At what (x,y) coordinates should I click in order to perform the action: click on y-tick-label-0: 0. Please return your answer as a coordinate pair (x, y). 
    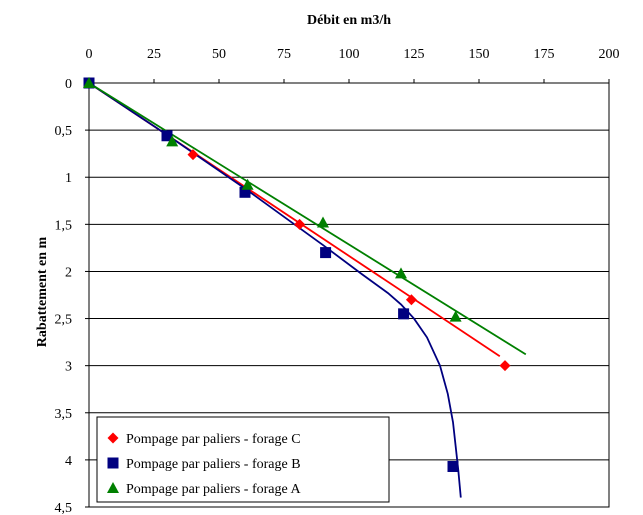
    Looking at the image, I should click on (68, 84).